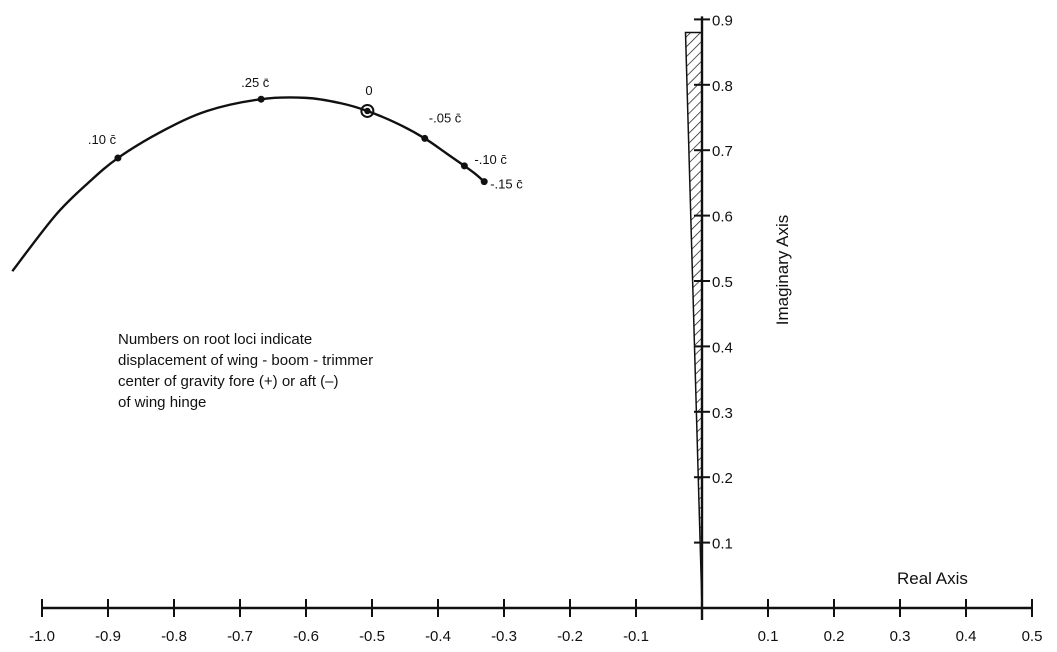  What do you see at coordinates (306, 636) in the screenshot?
I see `x-tick-label: -0.6` at bounding box center [306, 636].